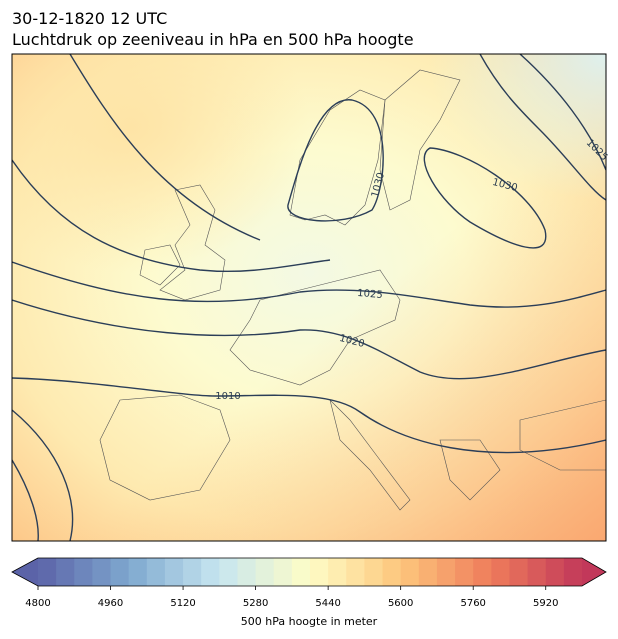  I want to click on colorbar-outline, so click(309, 572).